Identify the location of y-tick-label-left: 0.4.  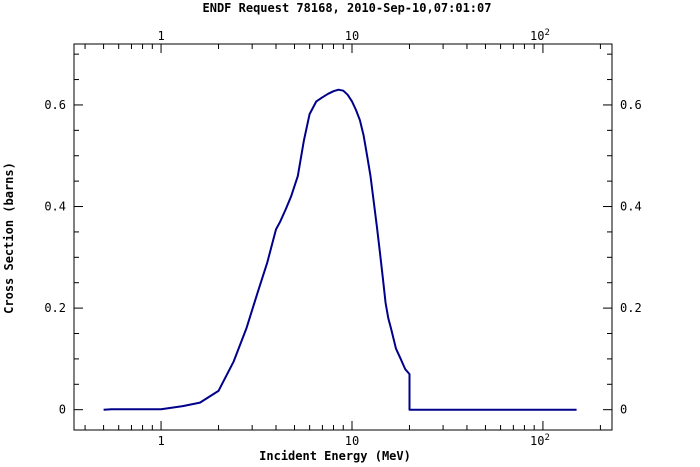
(55, 207).